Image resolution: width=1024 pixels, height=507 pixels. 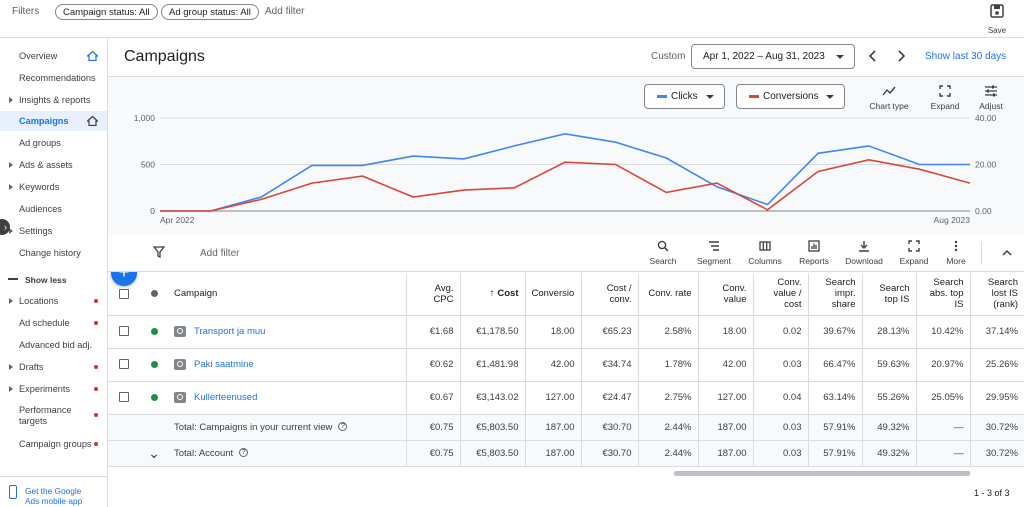 What do you see at coordinates (210, 12) in the screenshot?
I see `ad-group-status-chip: Ad group status: All` at bounding box center [210, 12].